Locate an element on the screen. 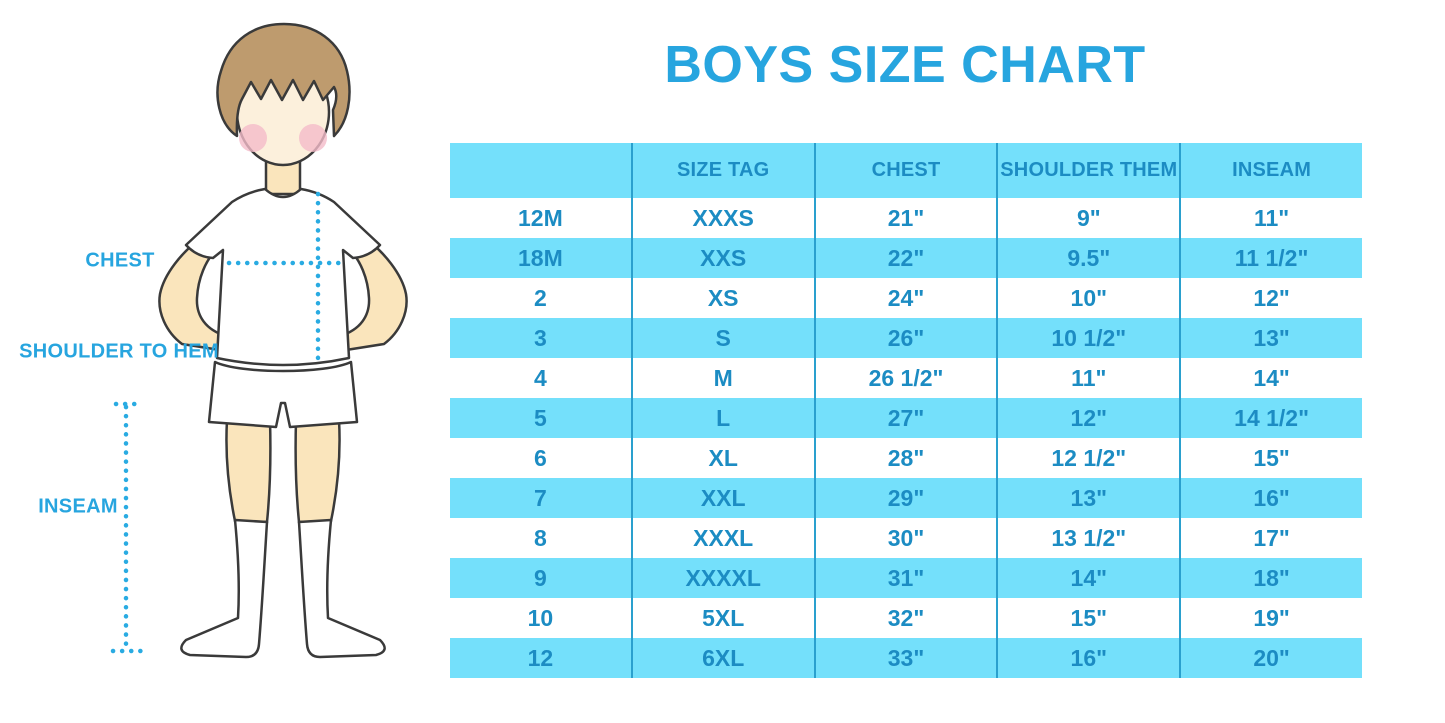 The width and height of the screenshot is (1445, 723). table-cell: 10" is located at coordinates (1087, 298).